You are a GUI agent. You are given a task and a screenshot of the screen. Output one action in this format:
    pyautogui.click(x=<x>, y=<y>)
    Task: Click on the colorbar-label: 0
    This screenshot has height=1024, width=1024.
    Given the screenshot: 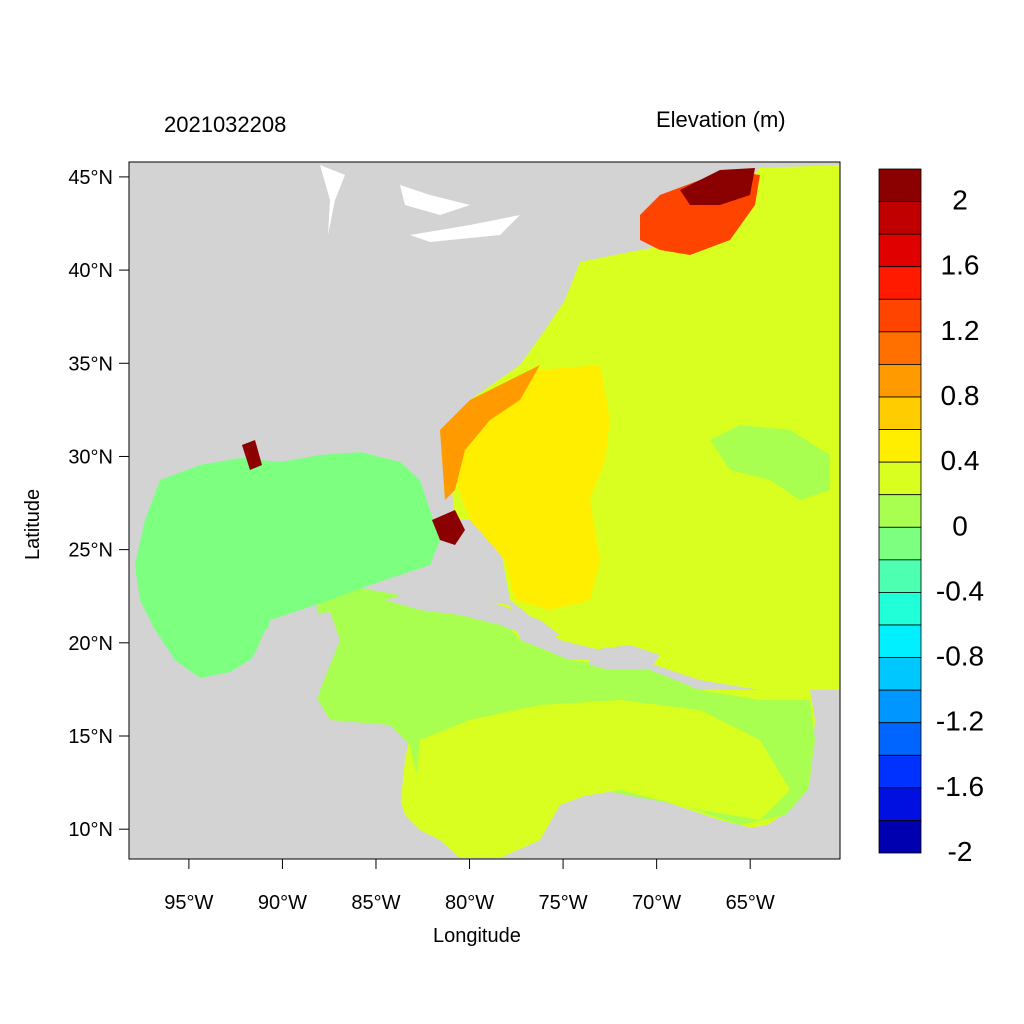 What is the action you would take?
    pyautogui.click(x=960, y=525)
    